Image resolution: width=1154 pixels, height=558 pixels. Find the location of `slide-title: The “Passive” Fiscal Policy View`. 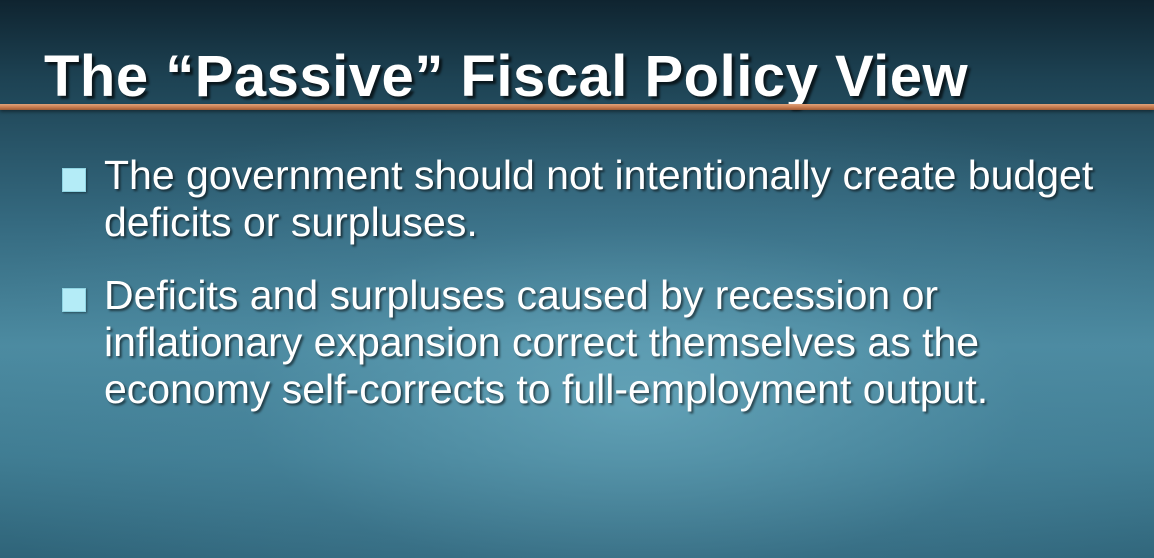

slide-title: The “Passive” Fiscal Policy View is located at coordinates (506, 76).